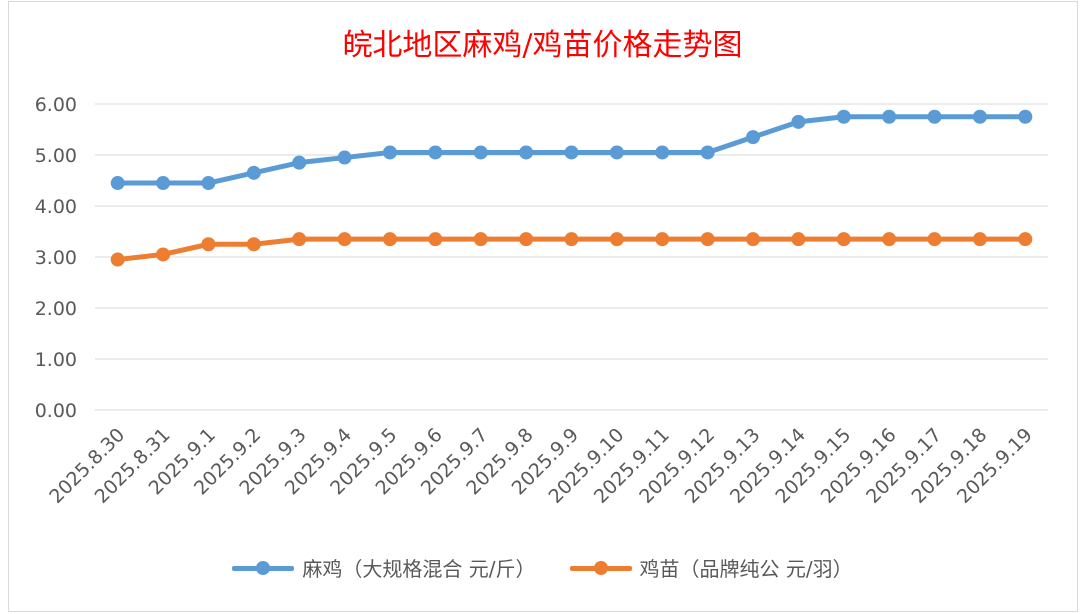 This screenshot has width=1085, height=614. Describe the element at coordinates (56, 258) in the screenshot. I see `y-tick-label: 3.00` at that location.